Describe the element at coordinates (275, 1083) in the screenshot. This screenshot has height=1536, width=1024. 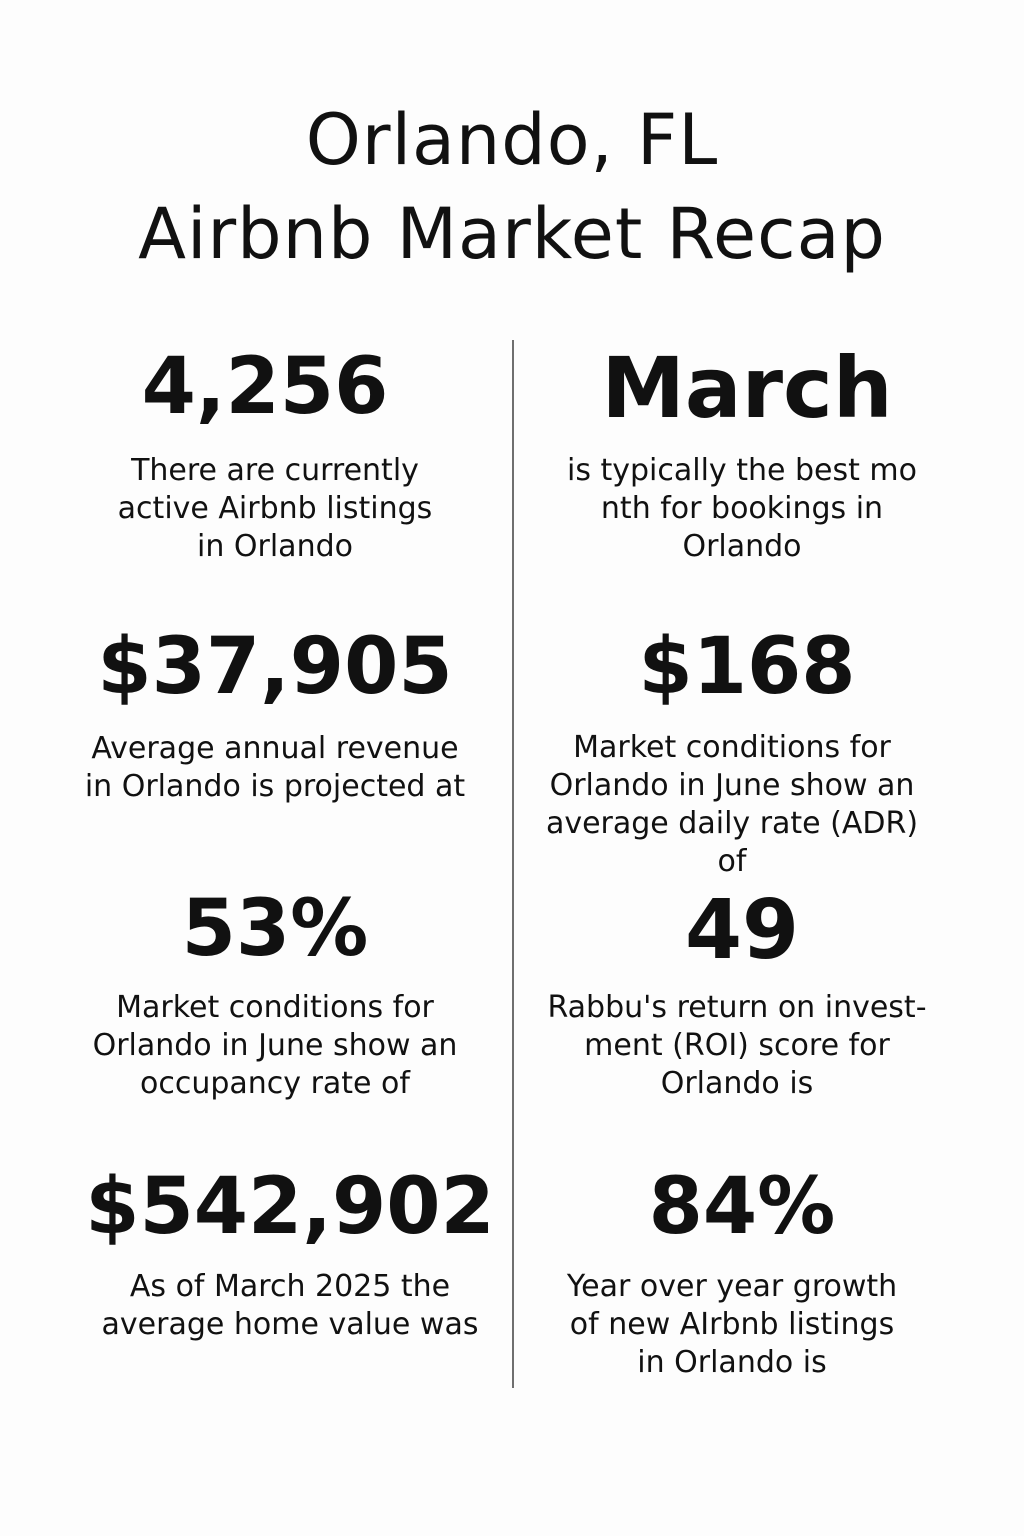
I see `description-line: occupancy rate of` at that location.